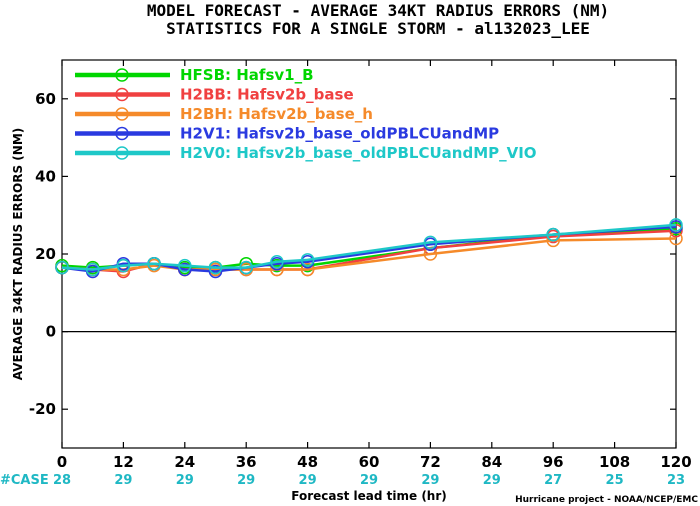 Image resolution: width=700 pixels, height=506 pixels. I want to click on credit-text: Hurricane project - NOAA/NCEP/EMC, so click(606, 500).